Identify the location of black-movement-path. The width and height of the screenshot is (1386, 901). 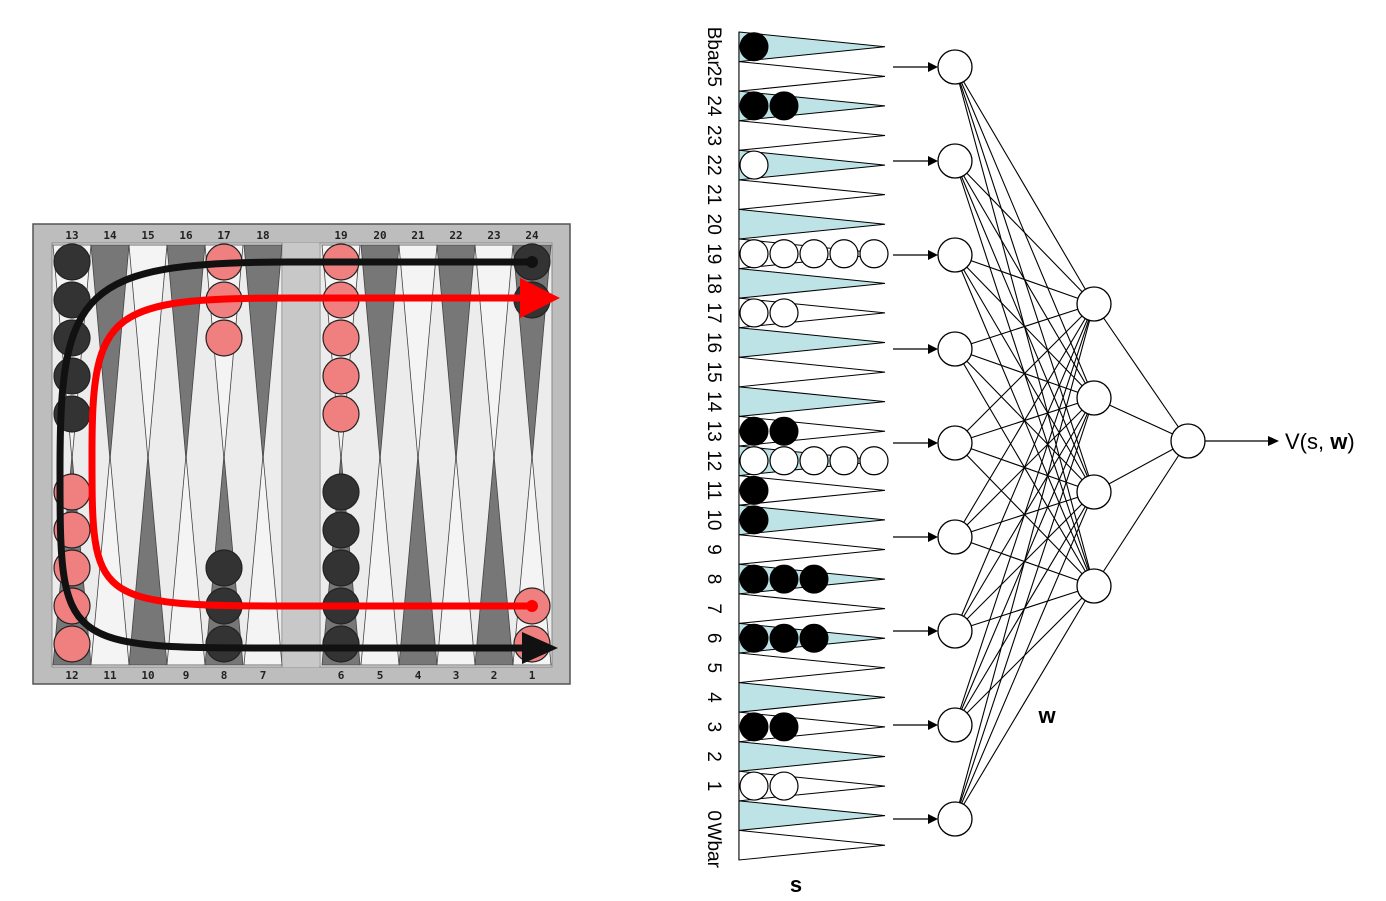
(293, 455).